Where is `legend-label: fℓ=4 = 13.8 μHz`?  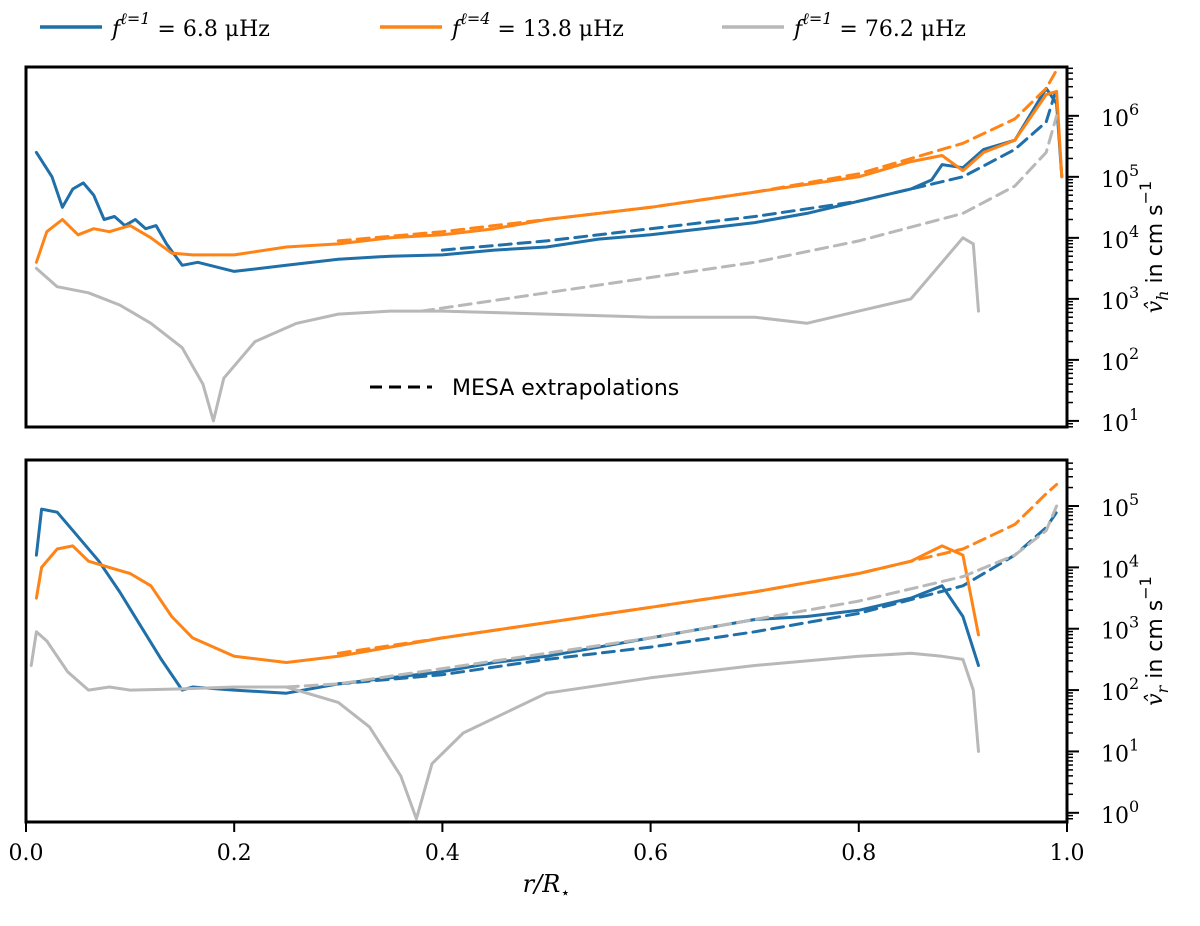 legend-label: fℓ=4 = 13.8 μHz is located at coordinates (537, 25).